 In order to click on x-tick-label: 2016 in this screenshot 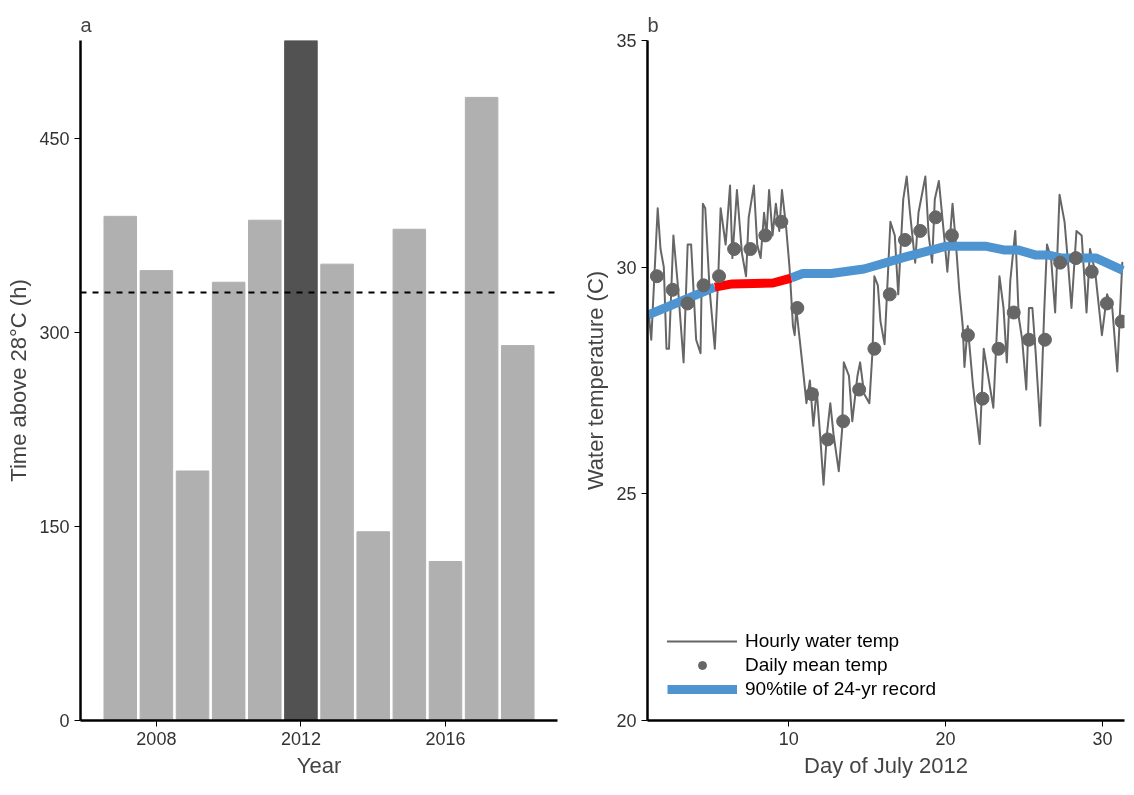, I will do `click(445, 738)`.